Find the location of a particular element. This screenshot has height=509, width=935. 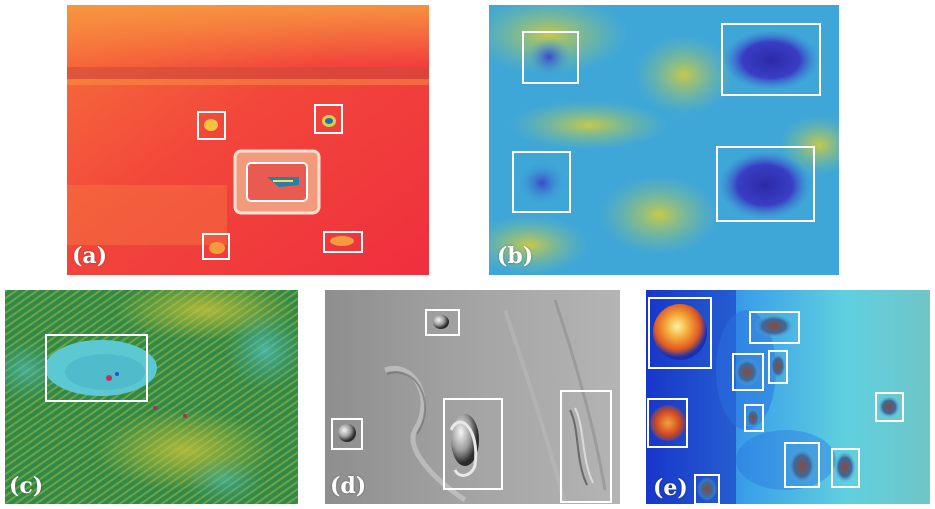

panel-e: (e) is located at coordinates (788, 397).